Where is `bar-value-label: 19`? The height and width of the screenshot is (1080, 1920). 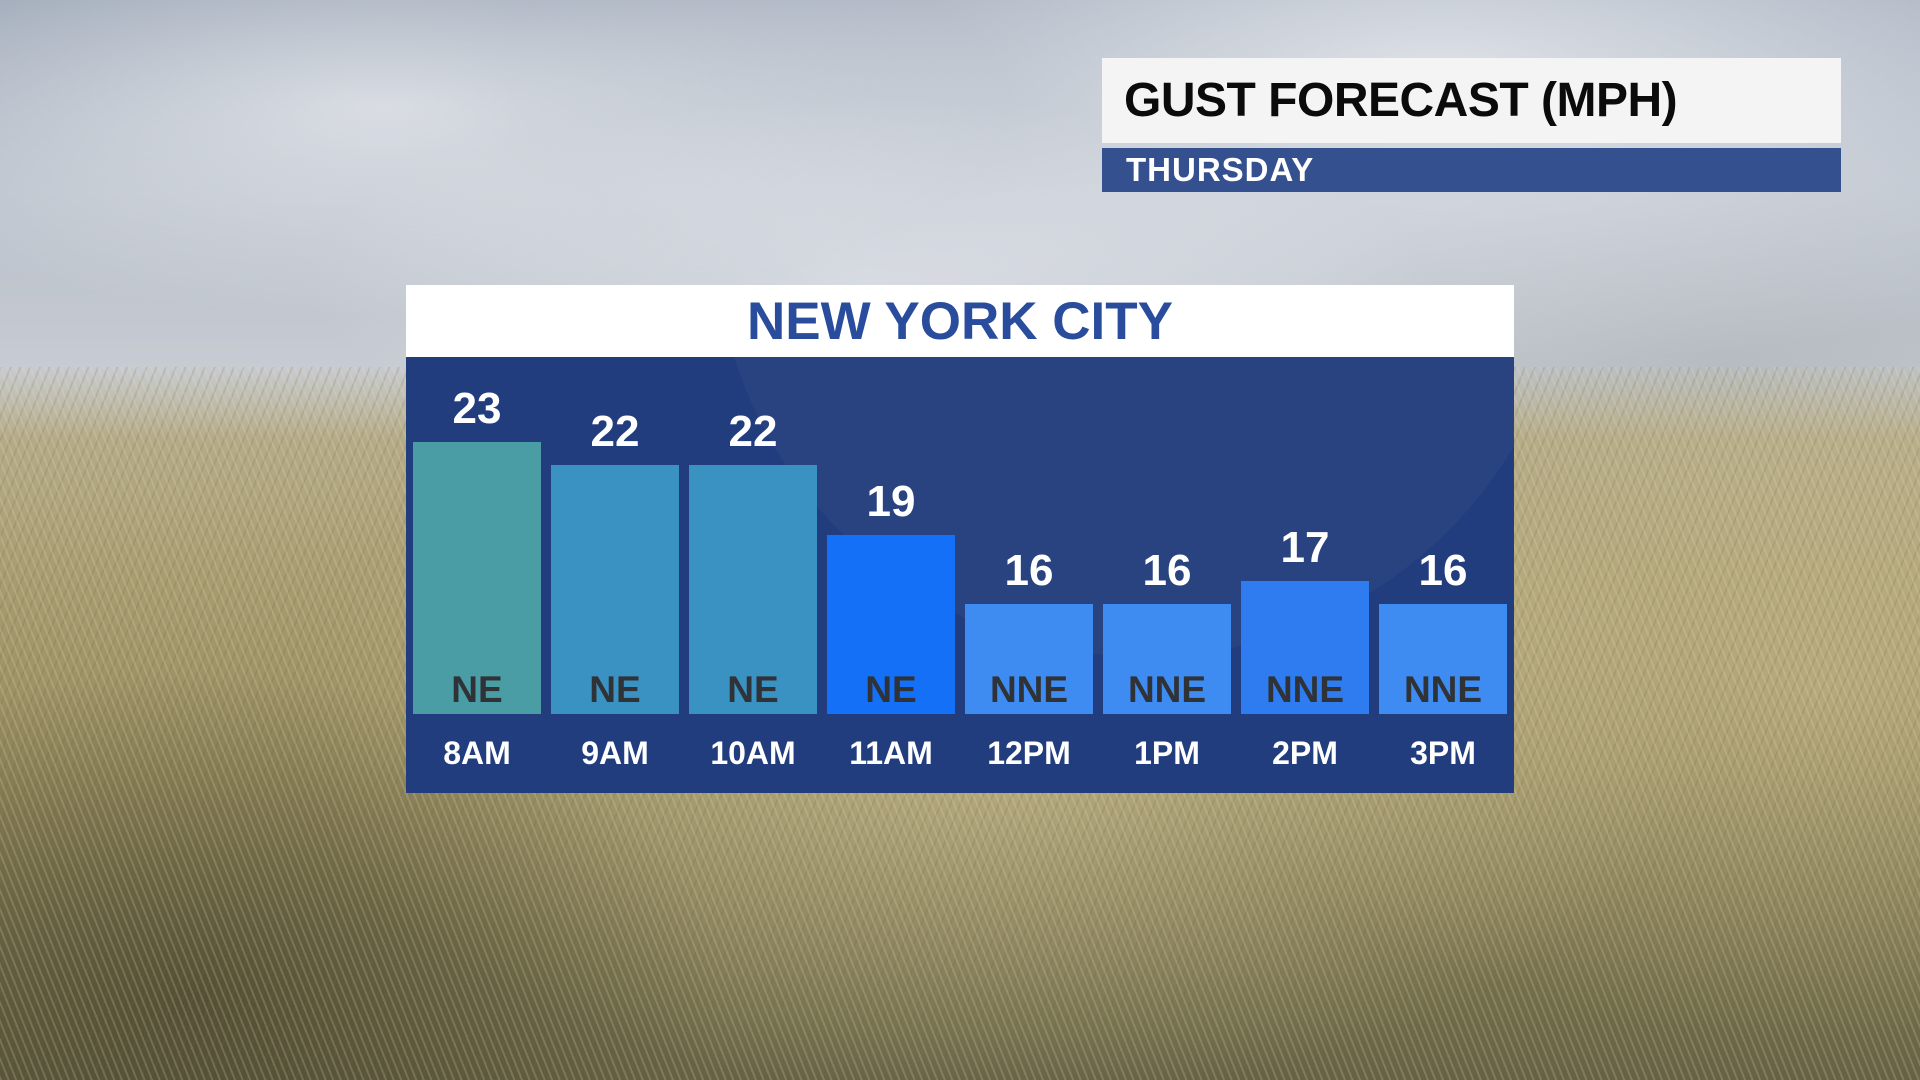 bar-value-label: 19 is located at coordinates (891, 501).